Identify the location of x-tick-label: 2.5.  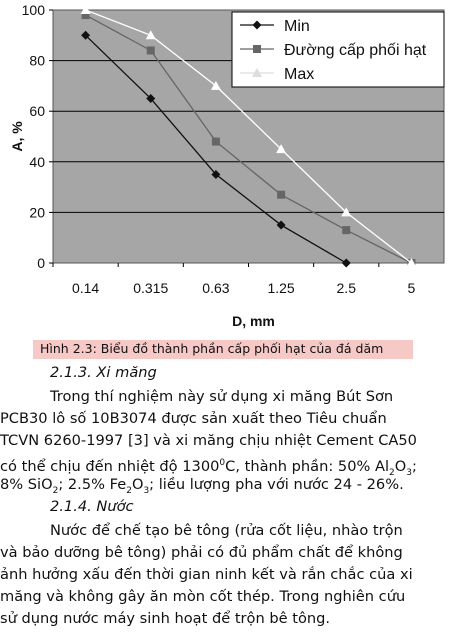
(347, 288).